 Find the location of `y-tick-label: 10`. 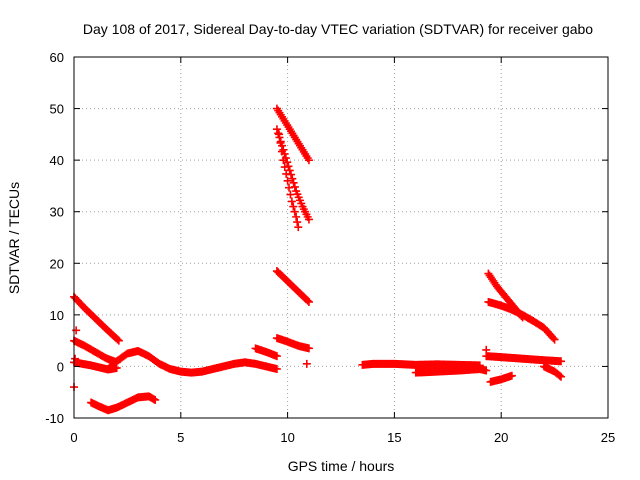

y-tick-label: 10 is located at coordinates (57, 315).